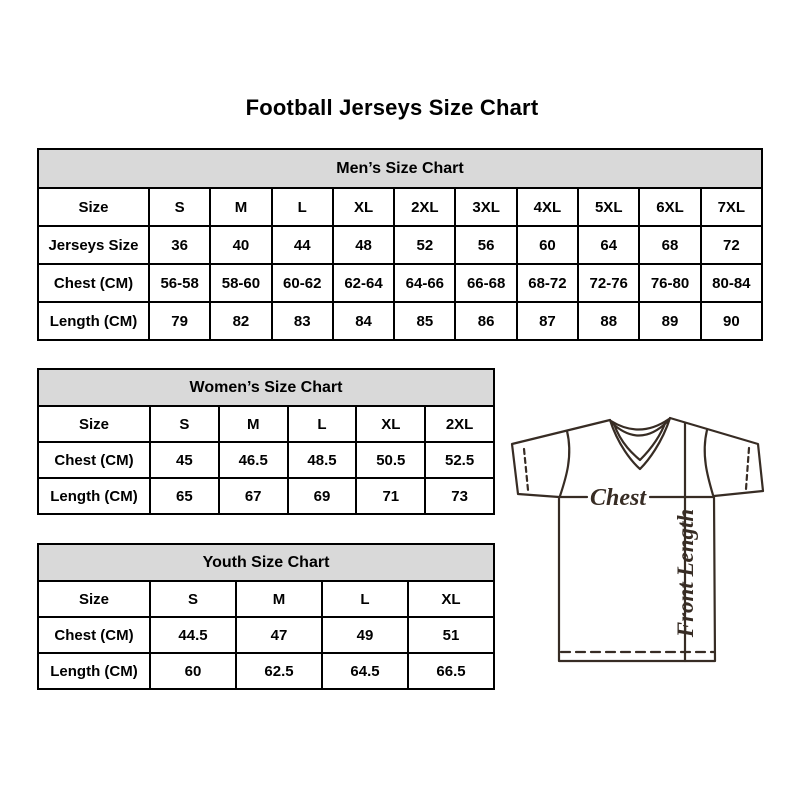  I want to click on table-cell: 56, so click(486, 245).